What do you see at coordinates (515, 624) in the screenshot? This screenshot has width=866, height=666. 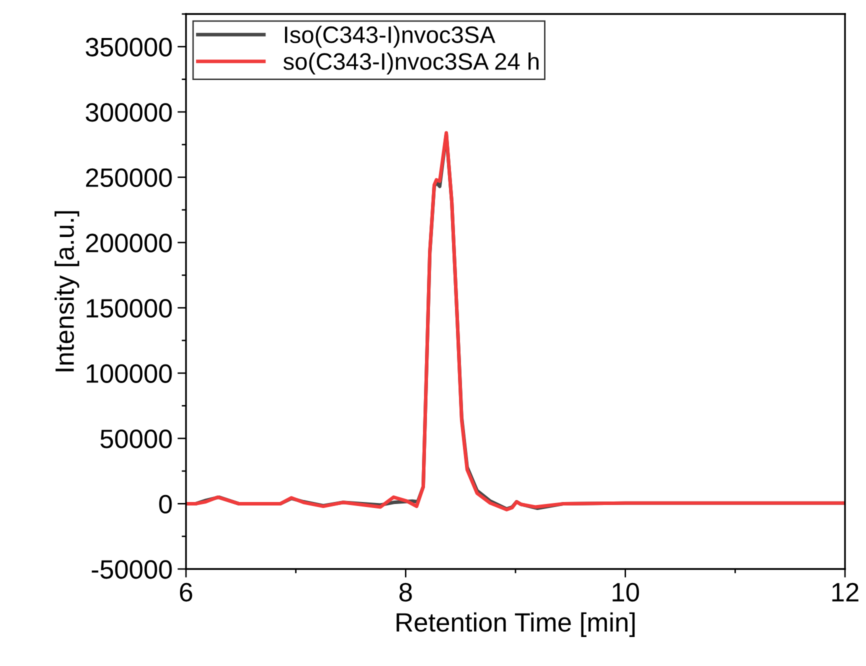 I see `x-axis-title: Retention Time [min]` at bounding box center [515, 624].